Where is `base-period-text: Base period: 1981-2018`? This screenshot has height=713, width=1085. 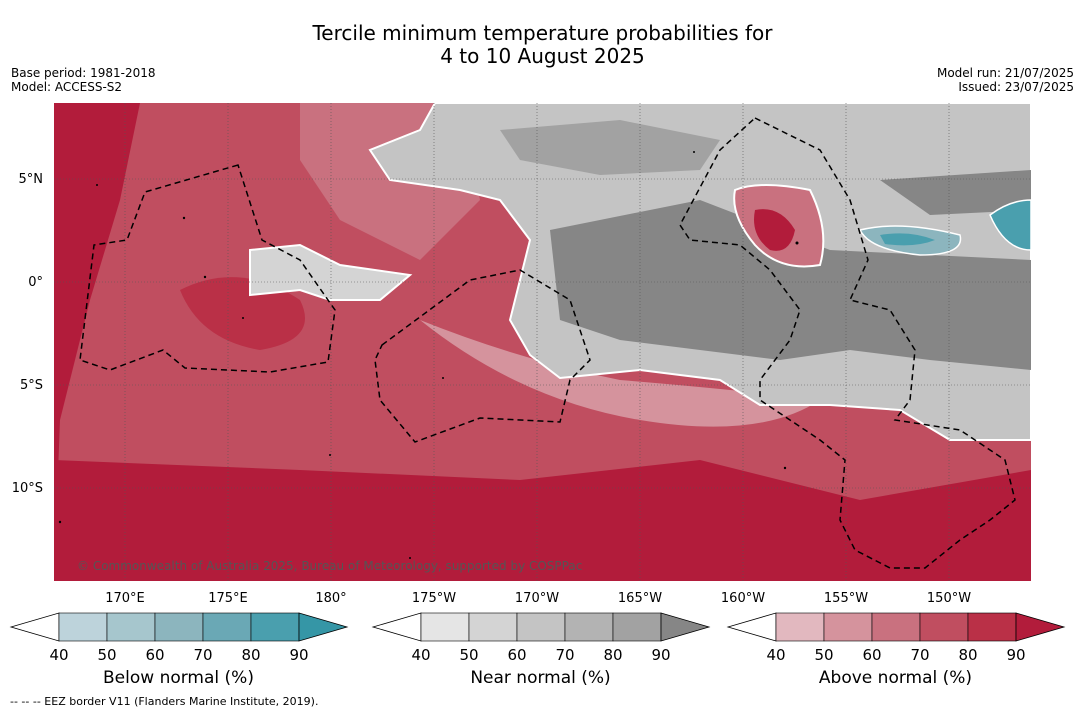
base-period-text: Base period: 1981-2018 is located at coordinates (83, 73).